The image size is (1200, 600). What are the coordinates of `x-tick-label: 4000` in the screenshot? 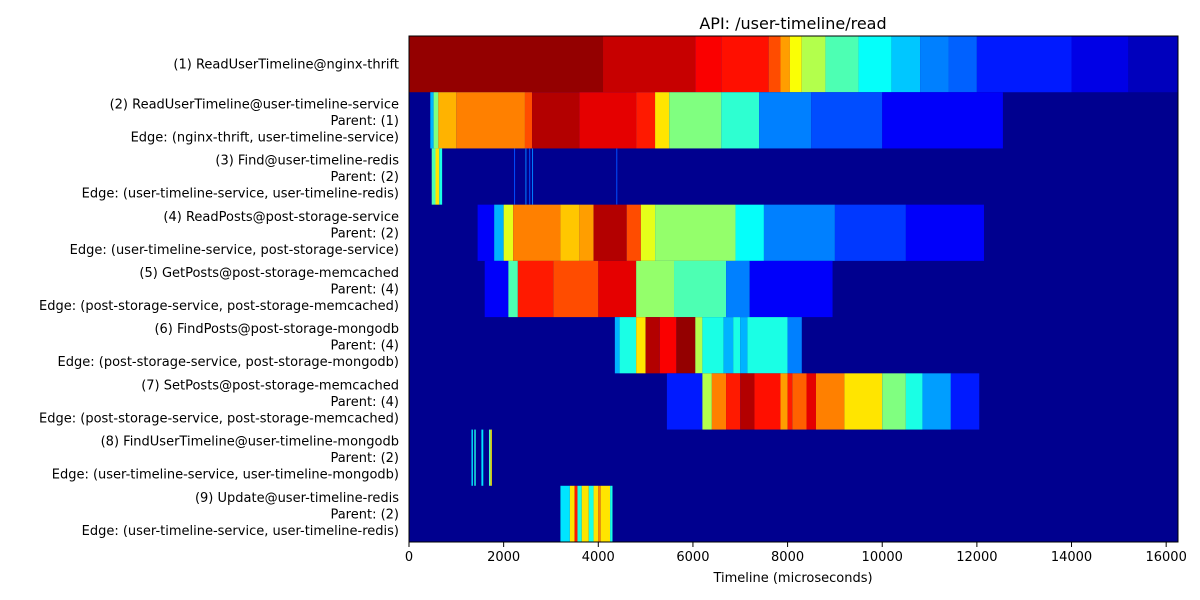 It's located at (598, 557).